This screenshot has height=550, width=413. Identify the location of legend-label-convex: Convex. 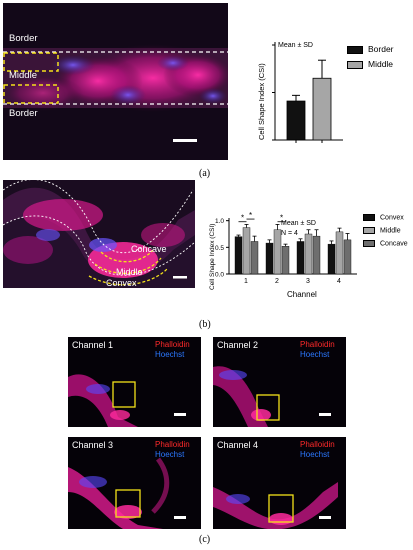
(392, 218).